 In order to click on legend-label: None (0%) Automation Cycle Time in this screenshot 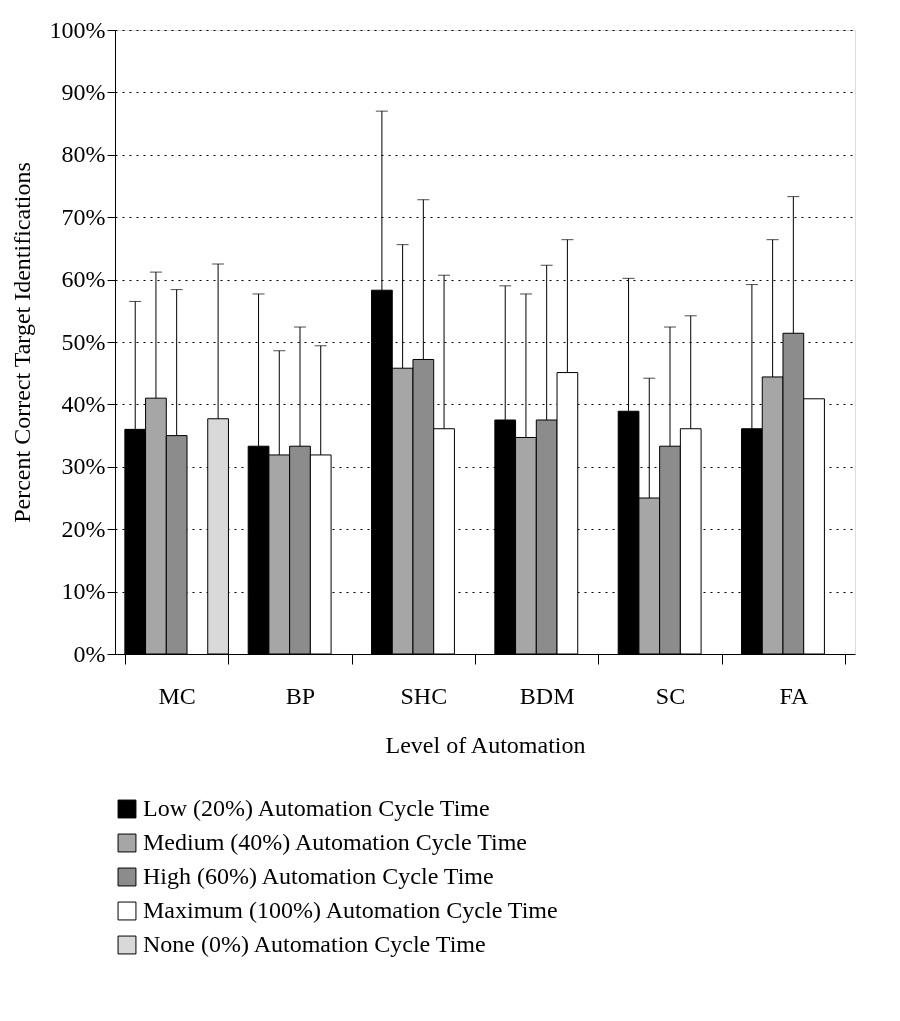, I will do `click(314, 944)`.